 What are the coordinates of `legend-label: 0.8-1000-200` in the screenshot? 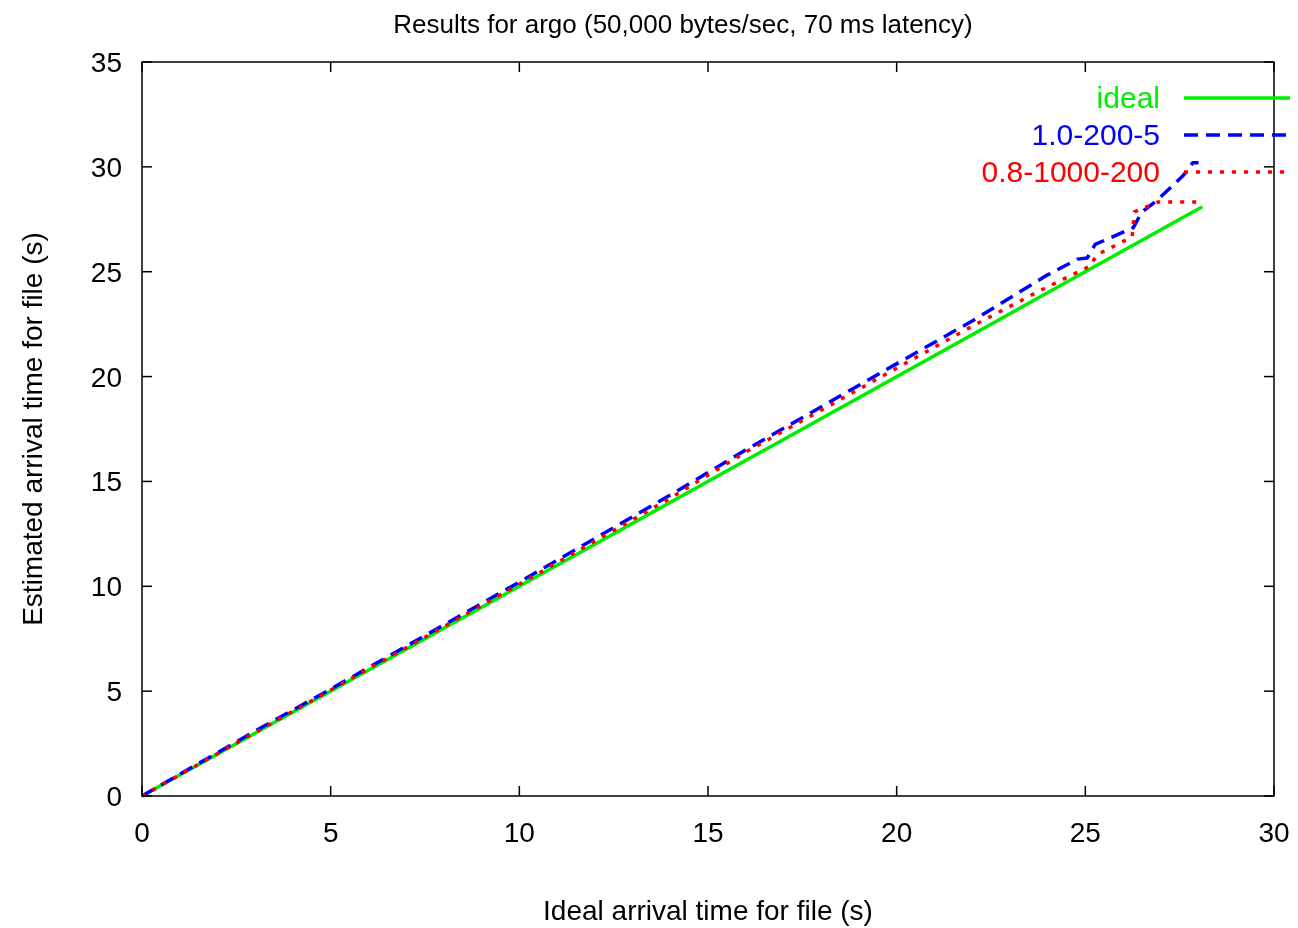 It's located at (1070, 171).